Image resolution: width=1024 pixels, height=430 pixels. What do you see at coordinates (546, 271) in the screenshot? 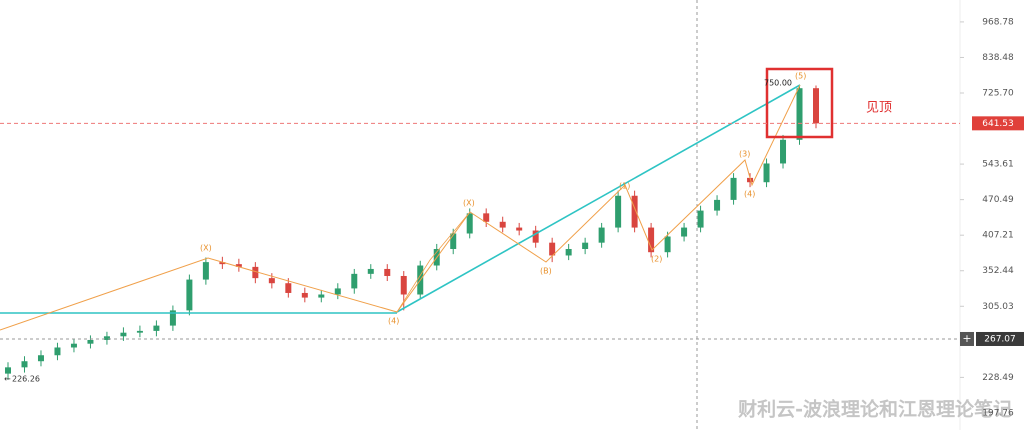
I see `wave-label: (B)` at bounding box center [546, 271].